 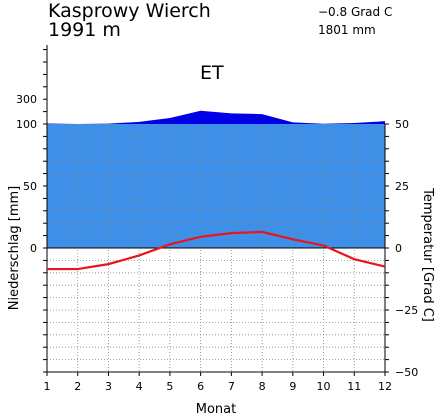 I want to click on station-name: Kasprowy Wierch, so click(x=129, y=11).